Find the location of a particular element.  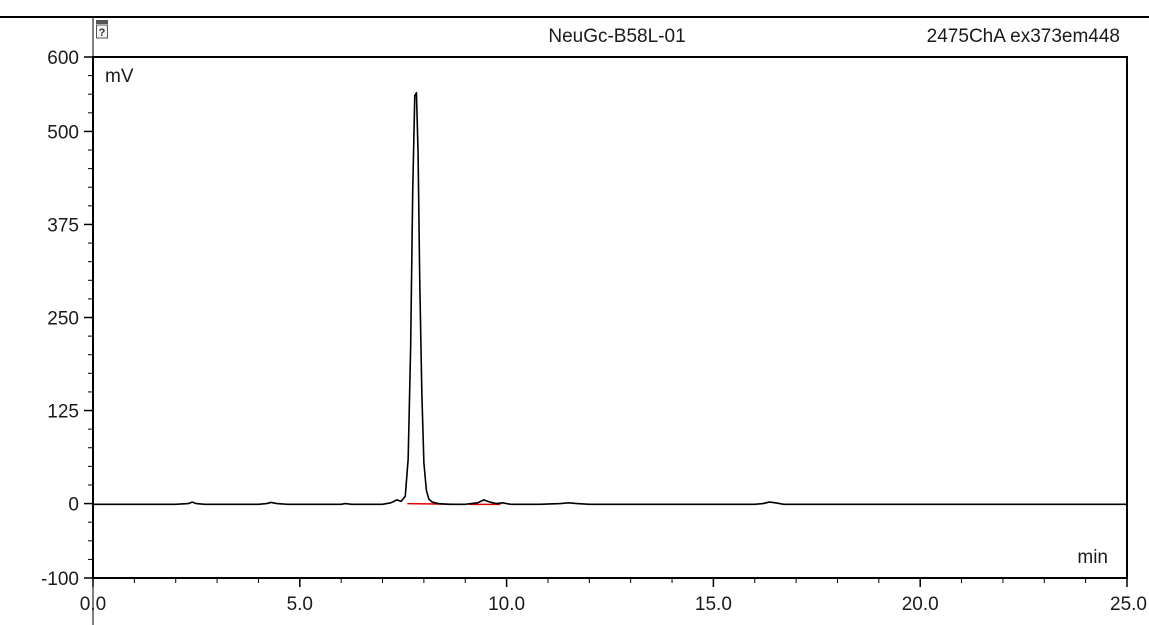

x-axis-unit: min is located at coordinates (1092, 557).